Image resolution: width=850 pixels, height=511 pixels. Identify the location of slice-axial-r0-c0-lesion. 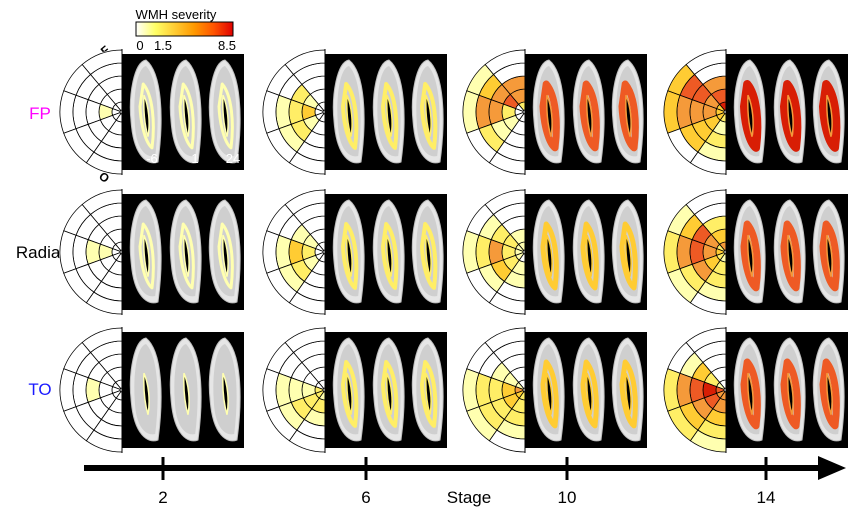
(146, 116).